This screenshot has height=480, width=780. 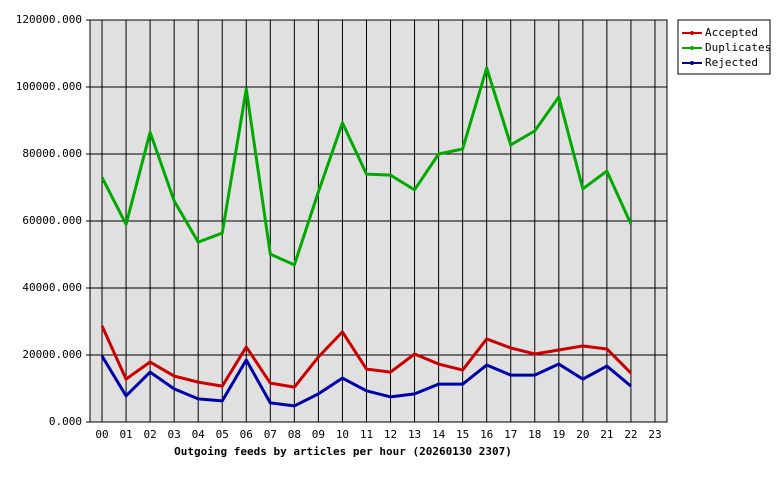 What do you see at coordinates (510, 434) in the screenshot?
I see `x-tick-label: 17` at bounding box center [510, 434].